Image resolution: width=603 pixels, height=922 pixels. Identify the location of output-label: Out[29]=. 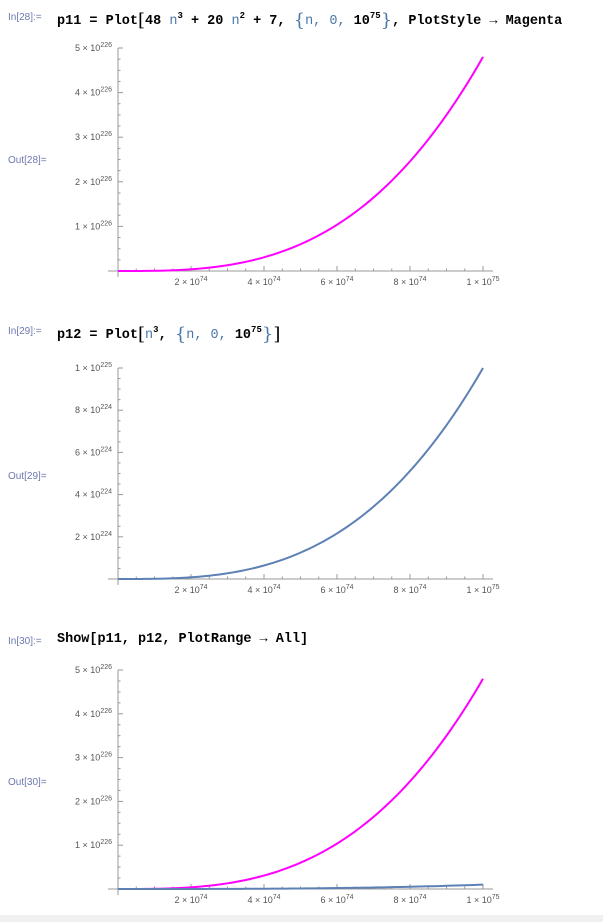
(27, 476).